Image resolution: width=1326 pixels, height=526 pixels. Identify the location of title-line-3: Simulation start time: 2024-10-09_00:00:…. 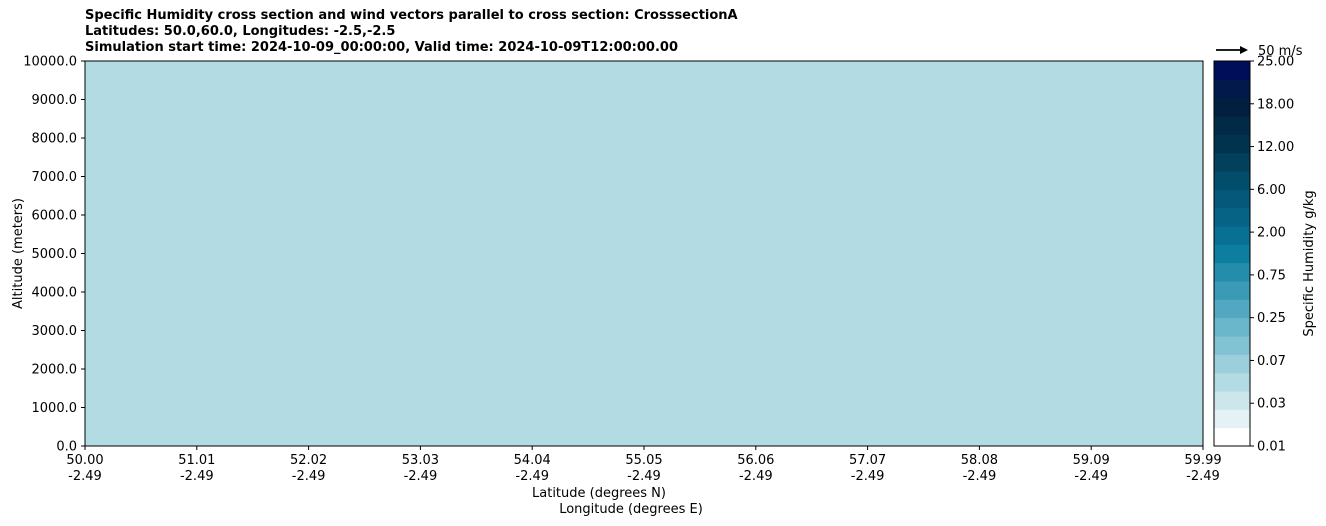
(381, 47).